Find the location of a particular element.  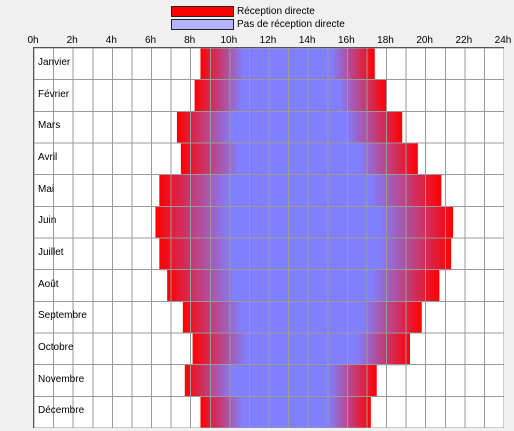

hour-tick-label: 12h is located at coordinates (268, 40).